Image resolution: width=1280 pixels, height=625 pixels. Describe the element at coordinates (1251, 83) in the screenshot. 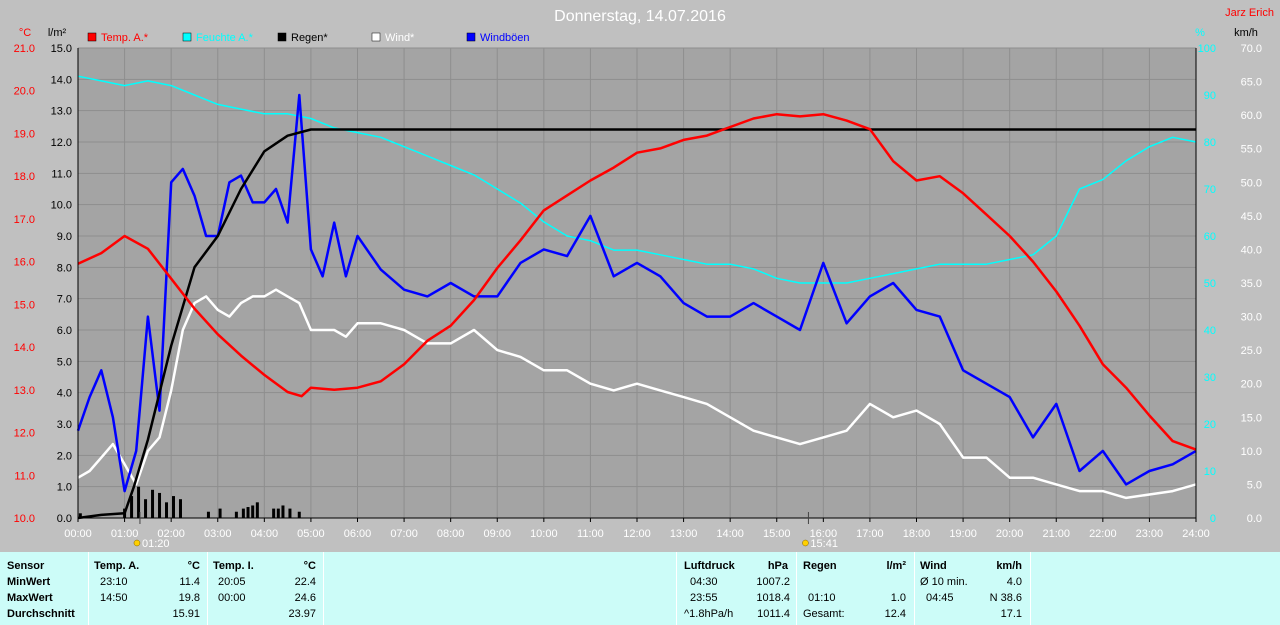

I see `wind-tick-label: 65.0` at that location.